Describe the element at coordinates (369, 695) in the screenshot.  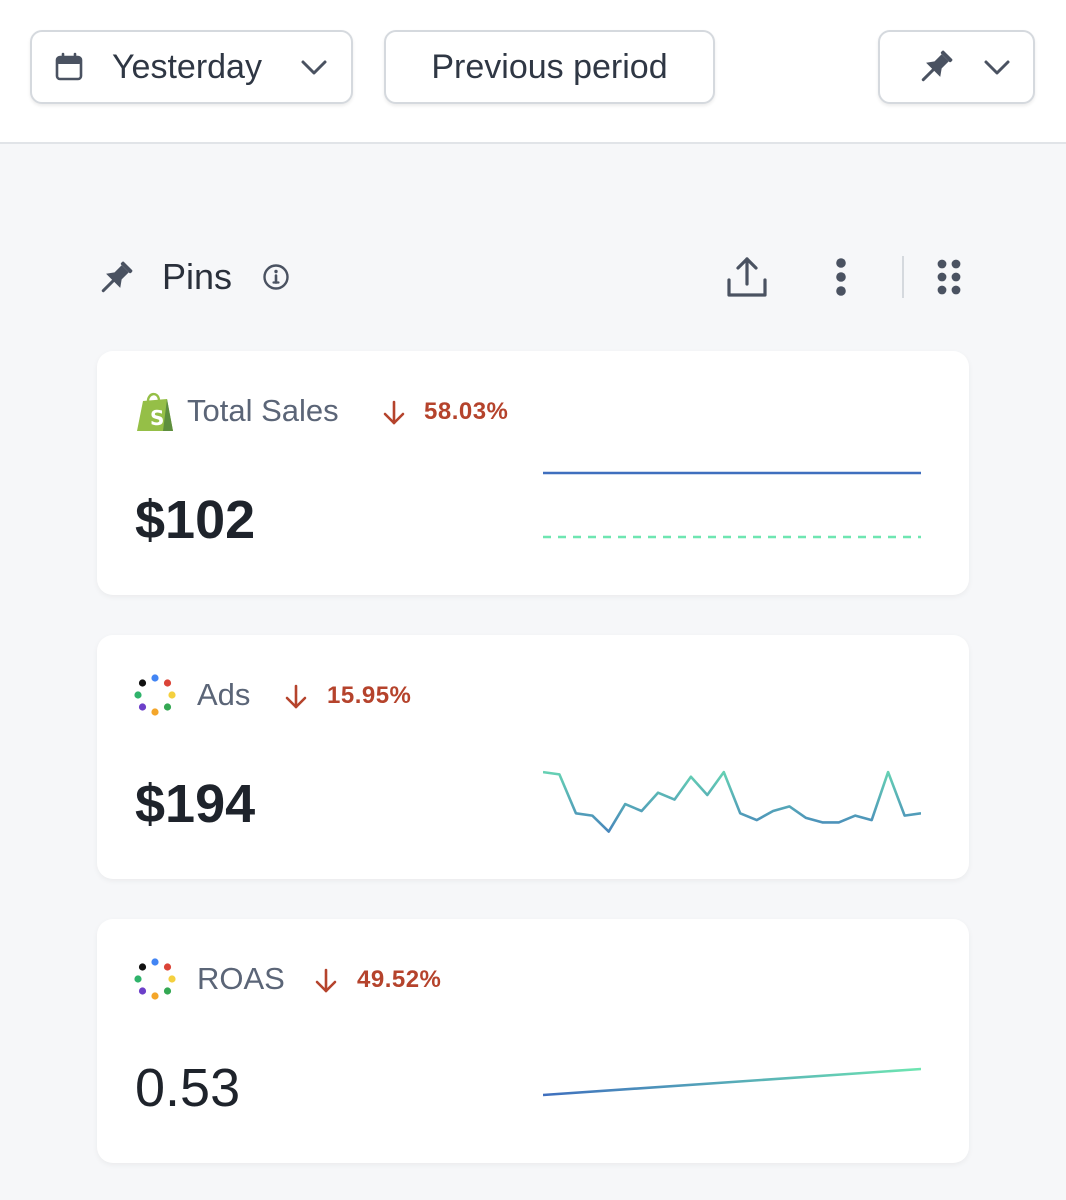
I see `metric-change: 15.95%` at that location.